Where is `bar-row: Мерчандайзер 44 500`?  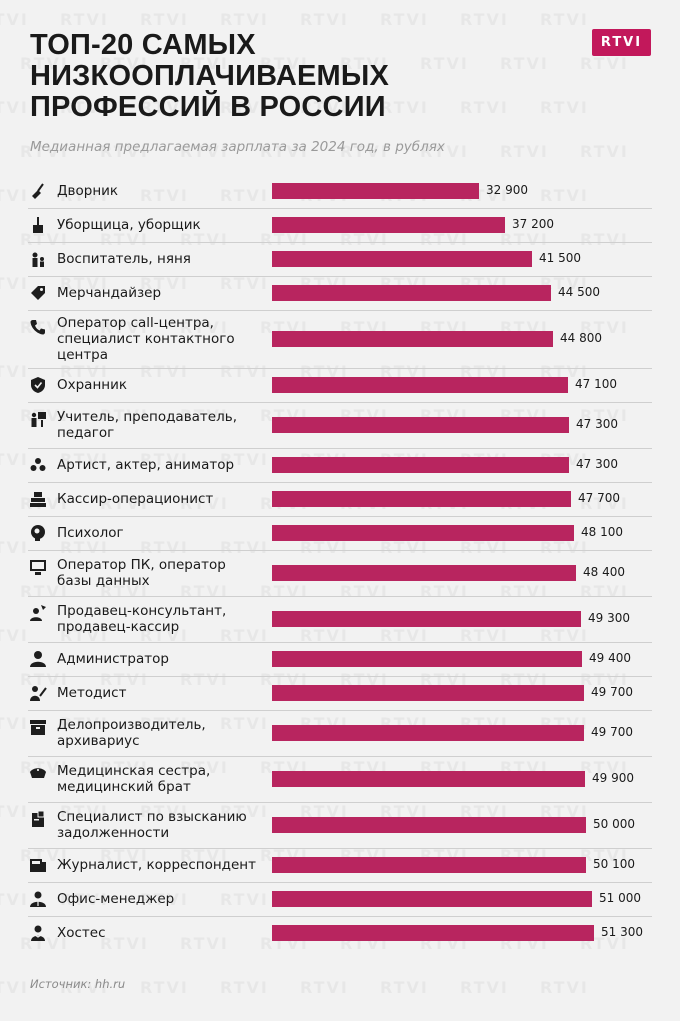 bar-row: Мерчандайзер 44 500 is located at coordinates (340, 294).